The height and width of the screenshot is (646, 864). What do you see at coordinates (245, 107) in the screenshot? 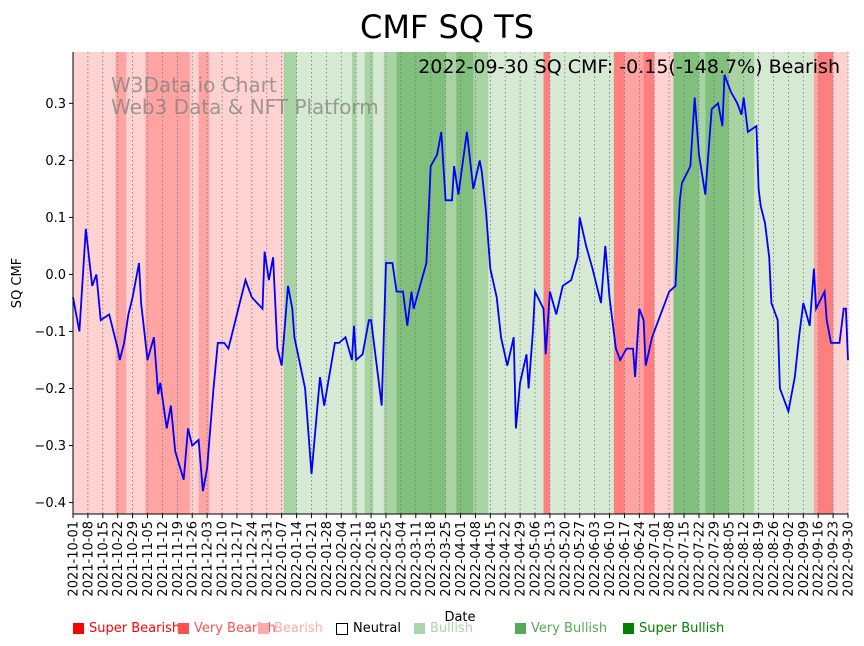
I see `watermark-line-2: Web3 Data & NFT Platform` at bounding box center [245, 107].